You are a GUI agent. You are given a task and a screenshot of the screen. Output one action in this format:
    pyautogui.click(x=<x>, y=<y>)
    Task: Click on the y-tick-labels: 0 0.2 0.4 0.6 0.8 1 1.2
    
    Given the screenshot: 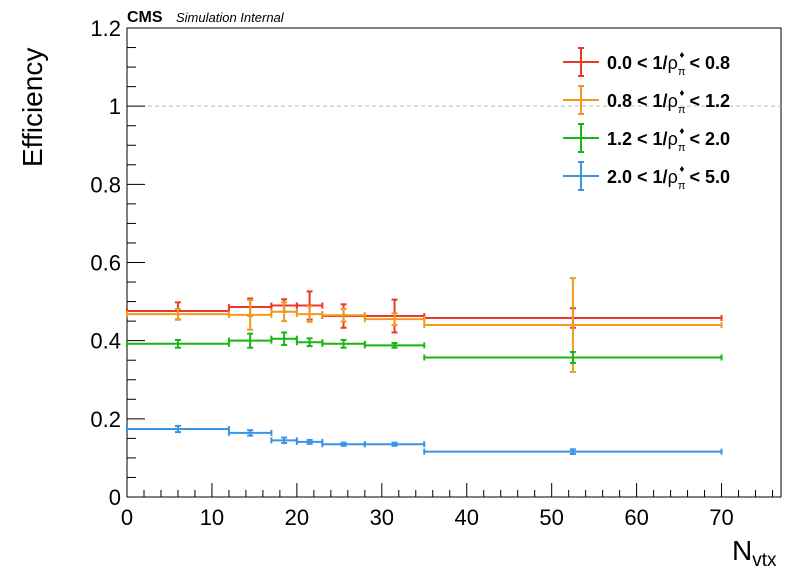 What is the action you would take?
    pyautogui.click(x=105, y=263)
    